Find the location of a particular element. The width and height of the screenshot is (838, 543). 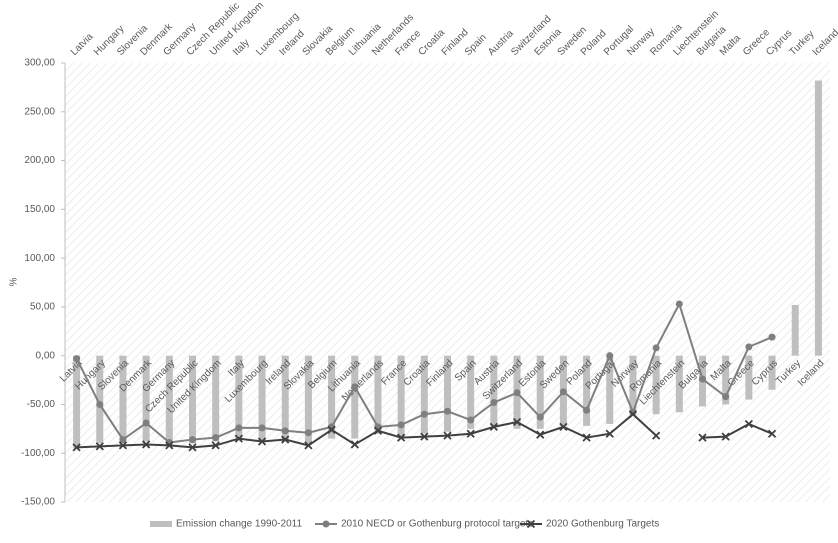

y-axis-label: % is located at coordinates (14, 281).